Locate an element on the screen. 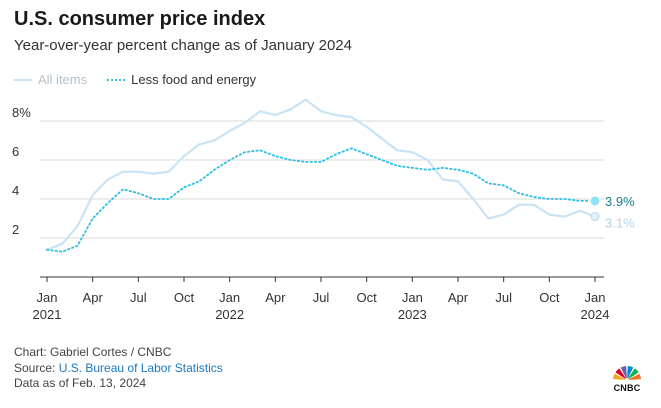 This screenshot has width=661, height=408. y-tick-label: 4 is located at coordinates (15, 190).